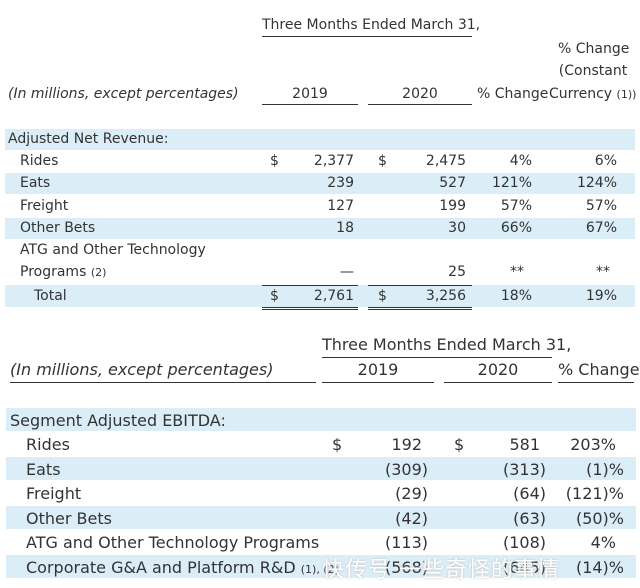 The width and height of the screenshot is (640, 588). I want to click on cell-2019-otherbets-2: (42), so click(411, 518).